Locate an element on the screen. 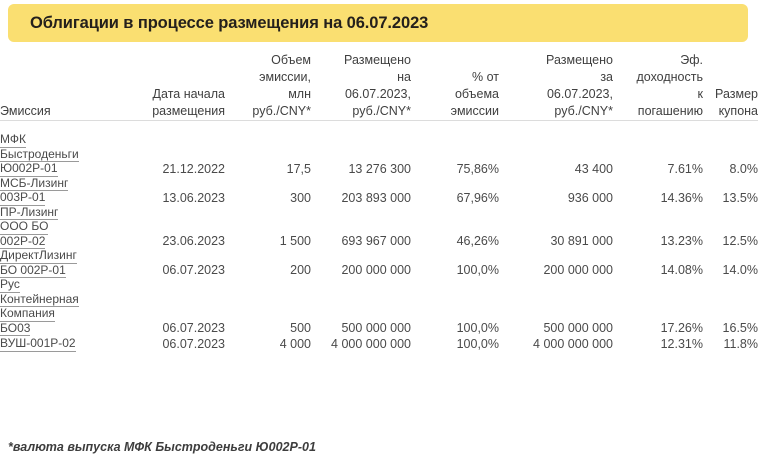  placed-for-date-cell: 500 000 000 is located at coordinates (578, 328).